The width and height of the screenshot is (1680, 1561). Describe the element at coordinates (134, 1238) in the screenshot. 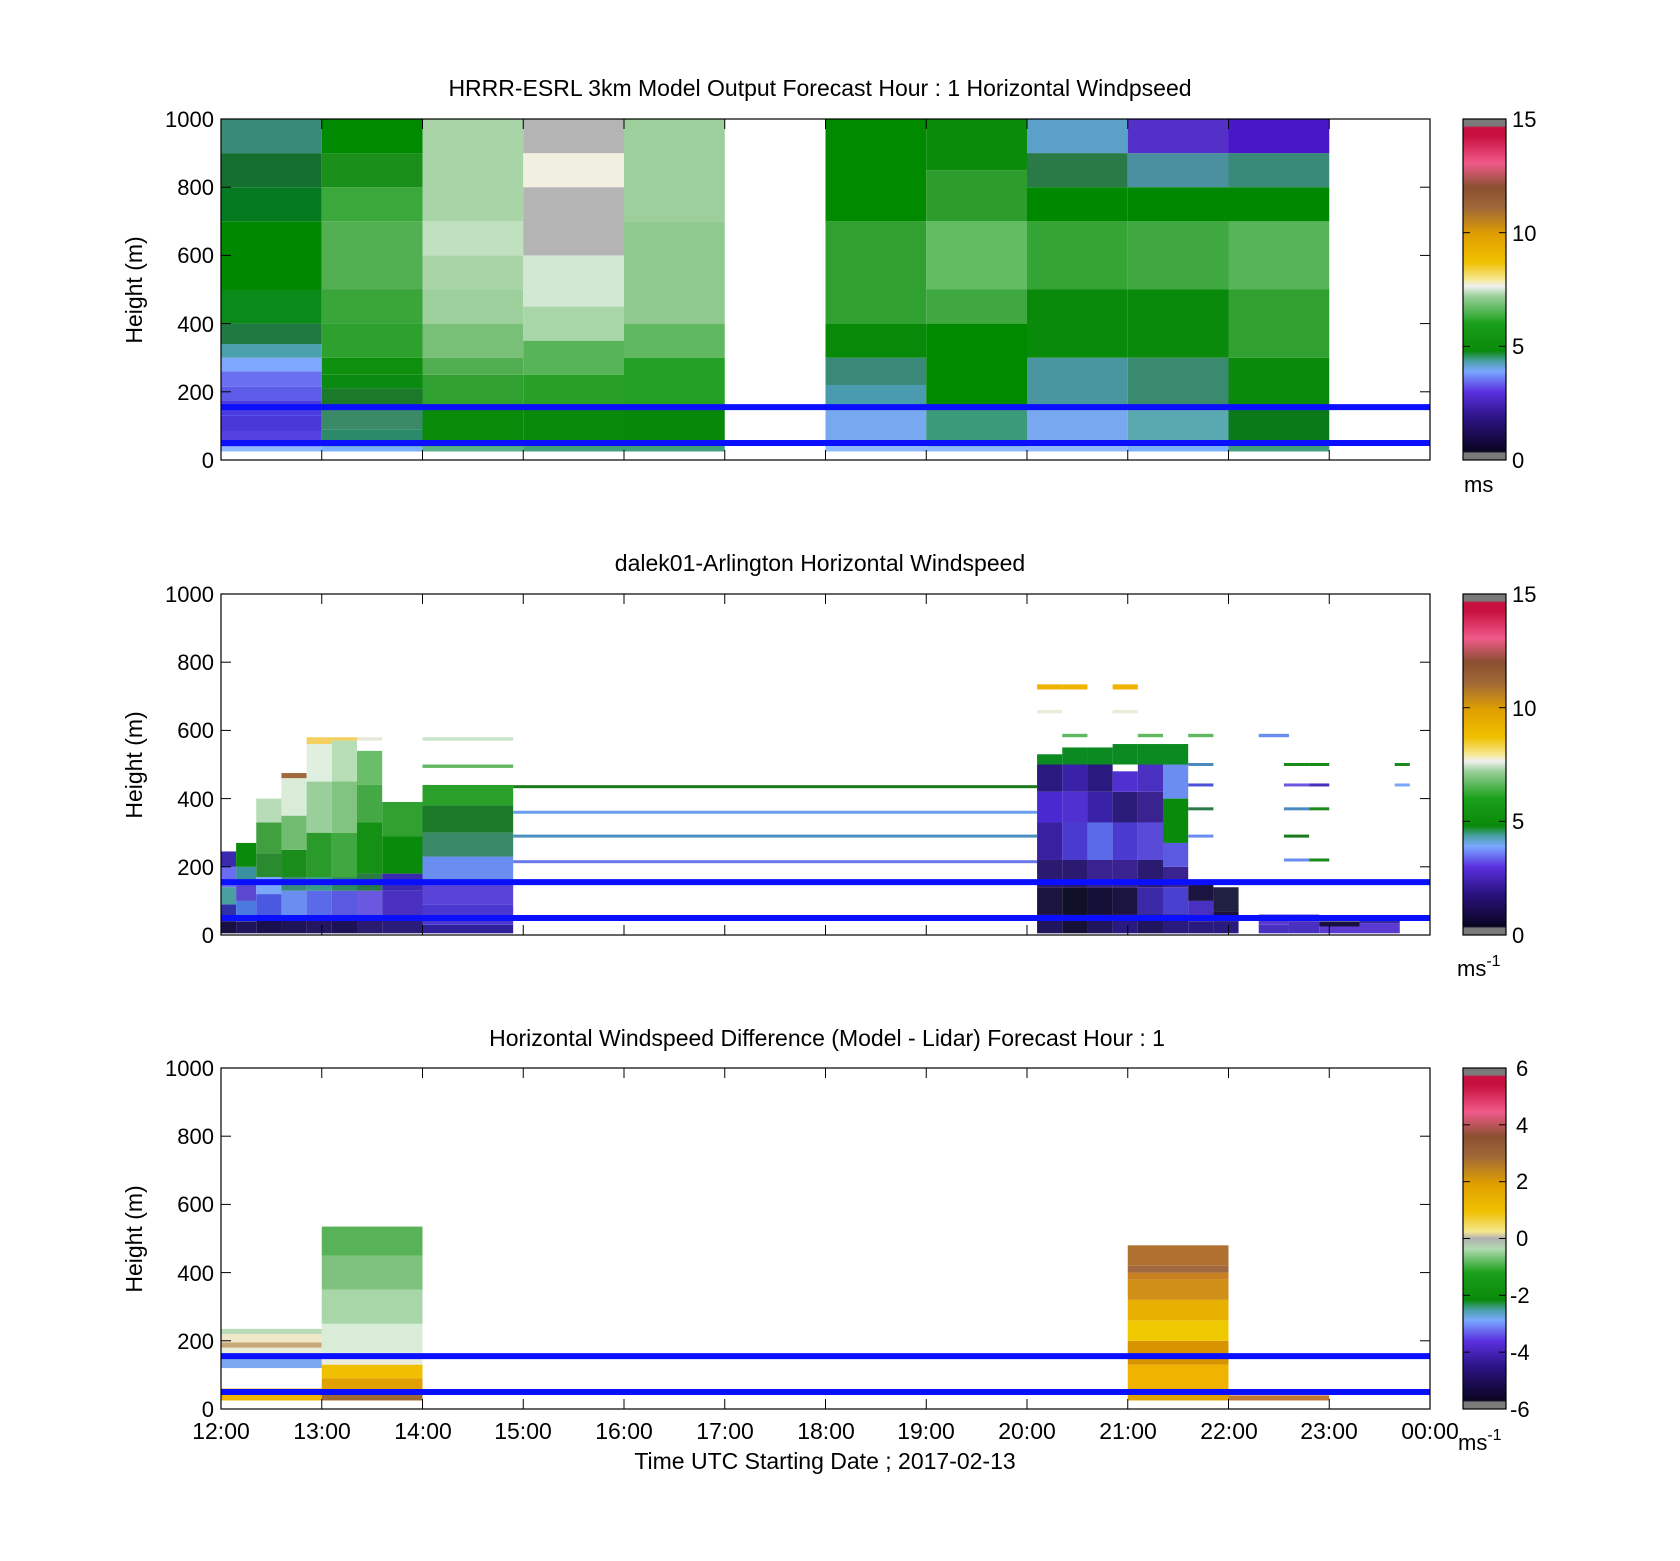

I see `panel-difference-ylabel: Height (m)` at that location.